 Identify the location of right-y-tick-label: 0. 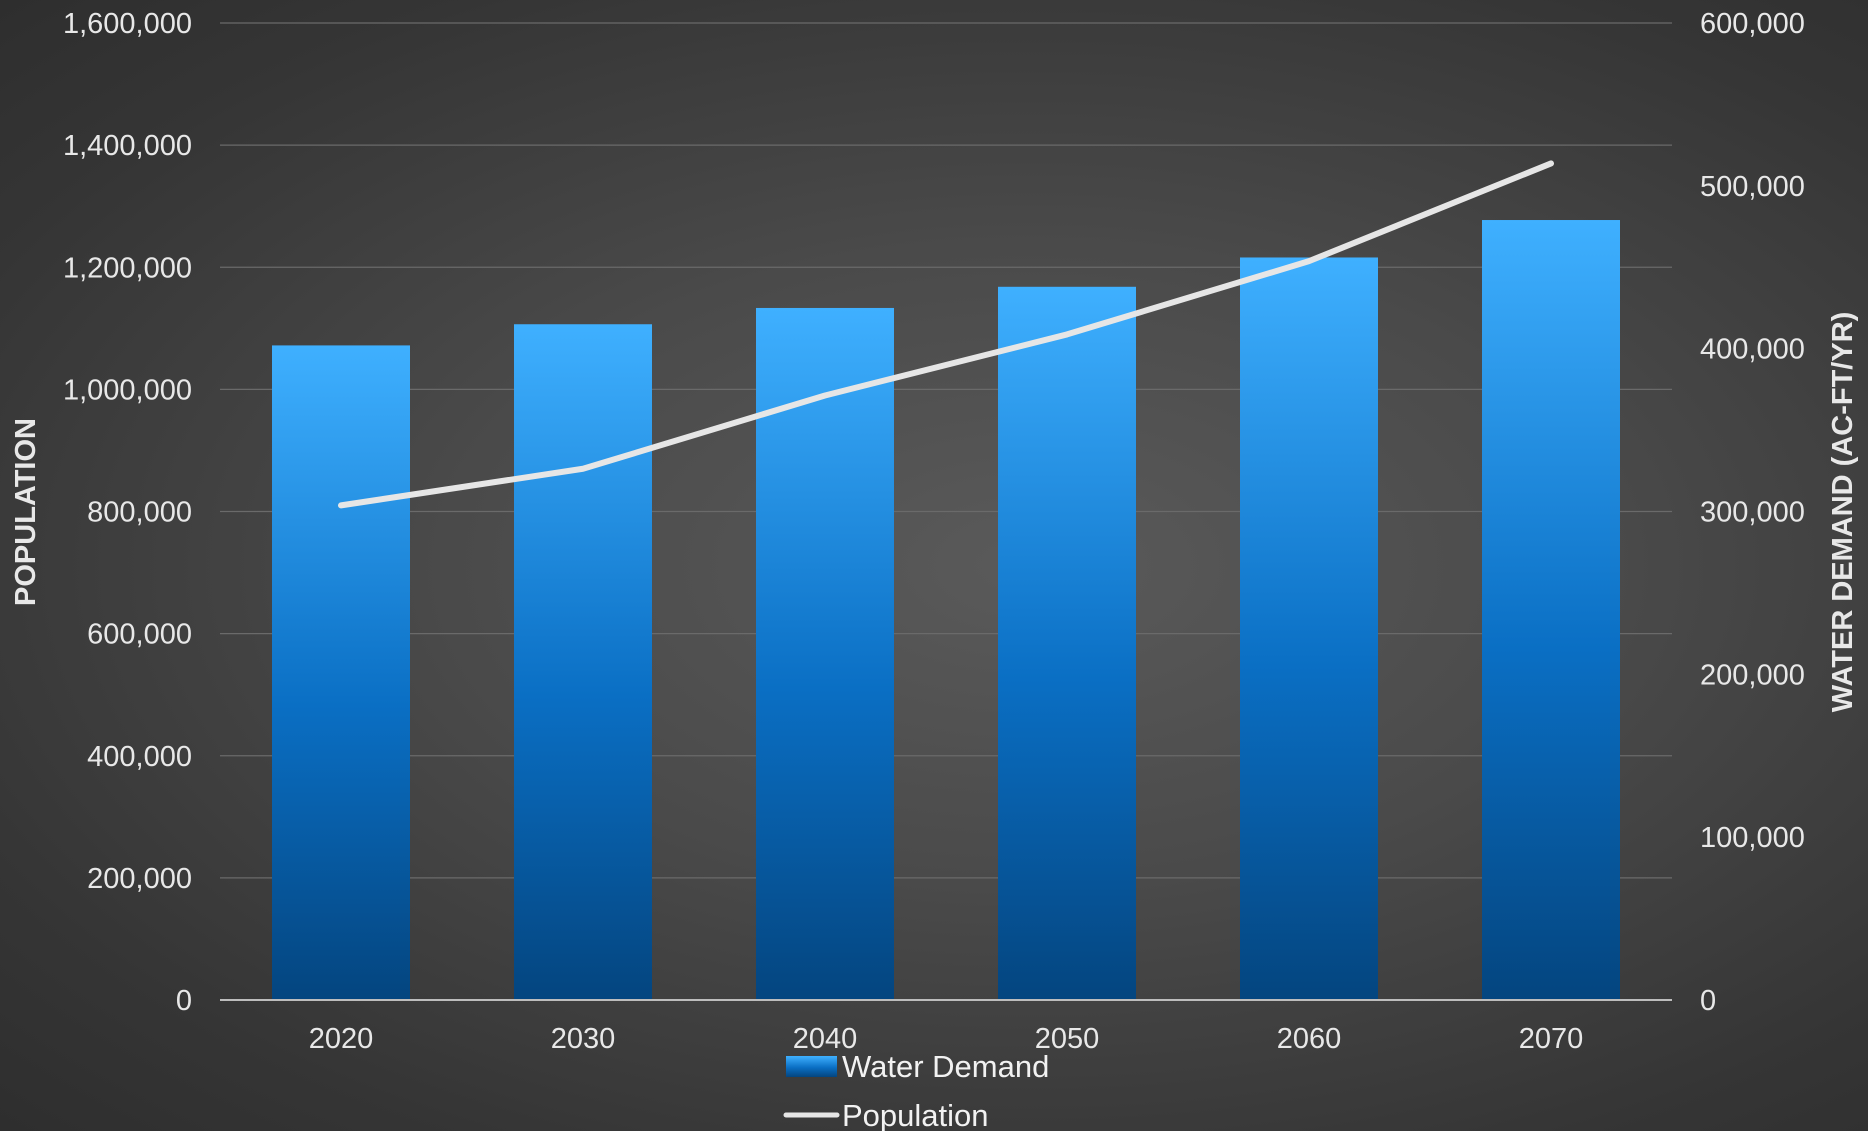
(1708, 1001).